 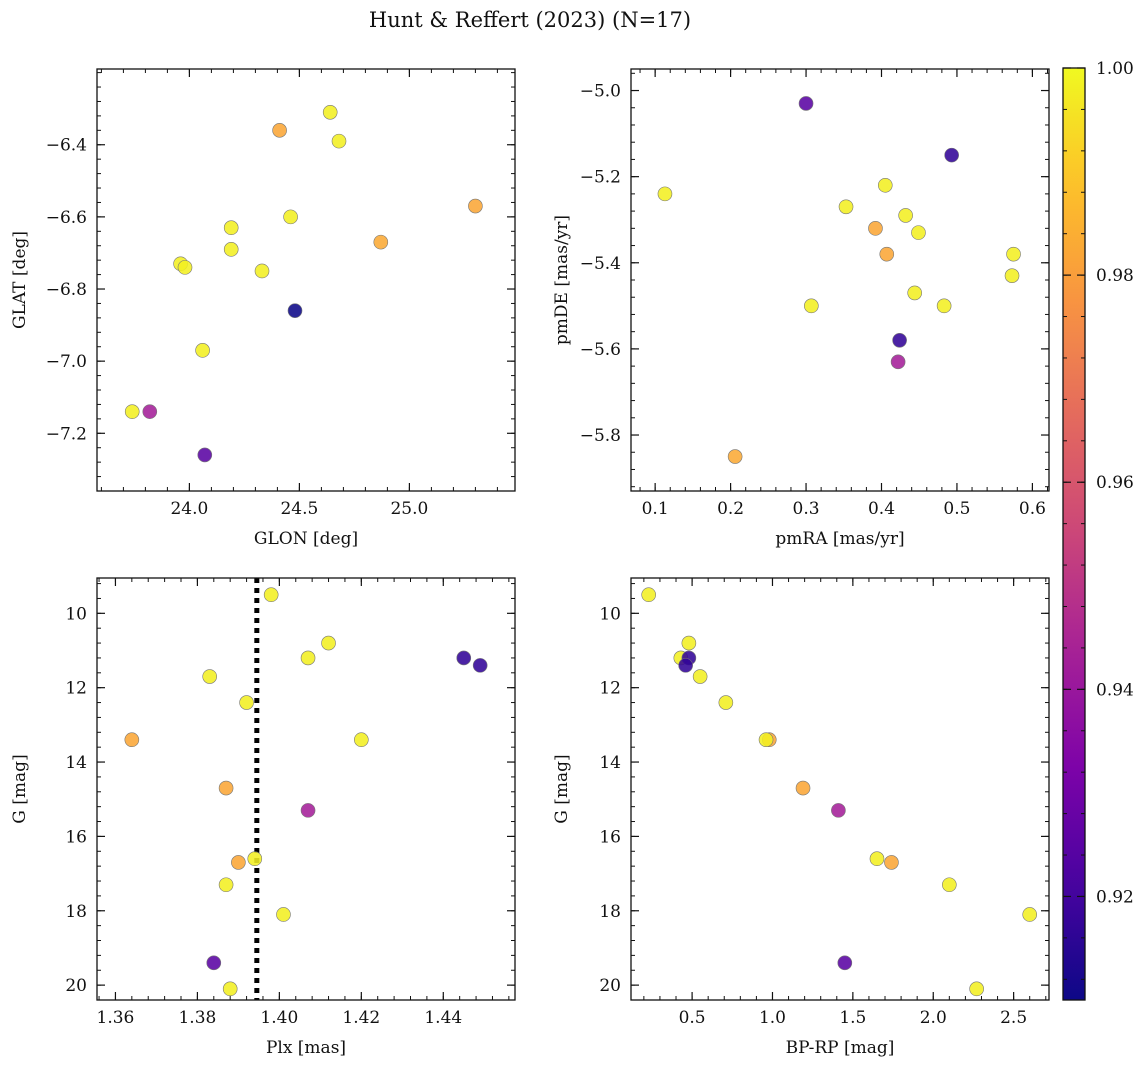 What do you see at coordinates (1032, 509) in the screenshot?
I see `x-tick-label: 0.6` at bounding box center [1032, 509].